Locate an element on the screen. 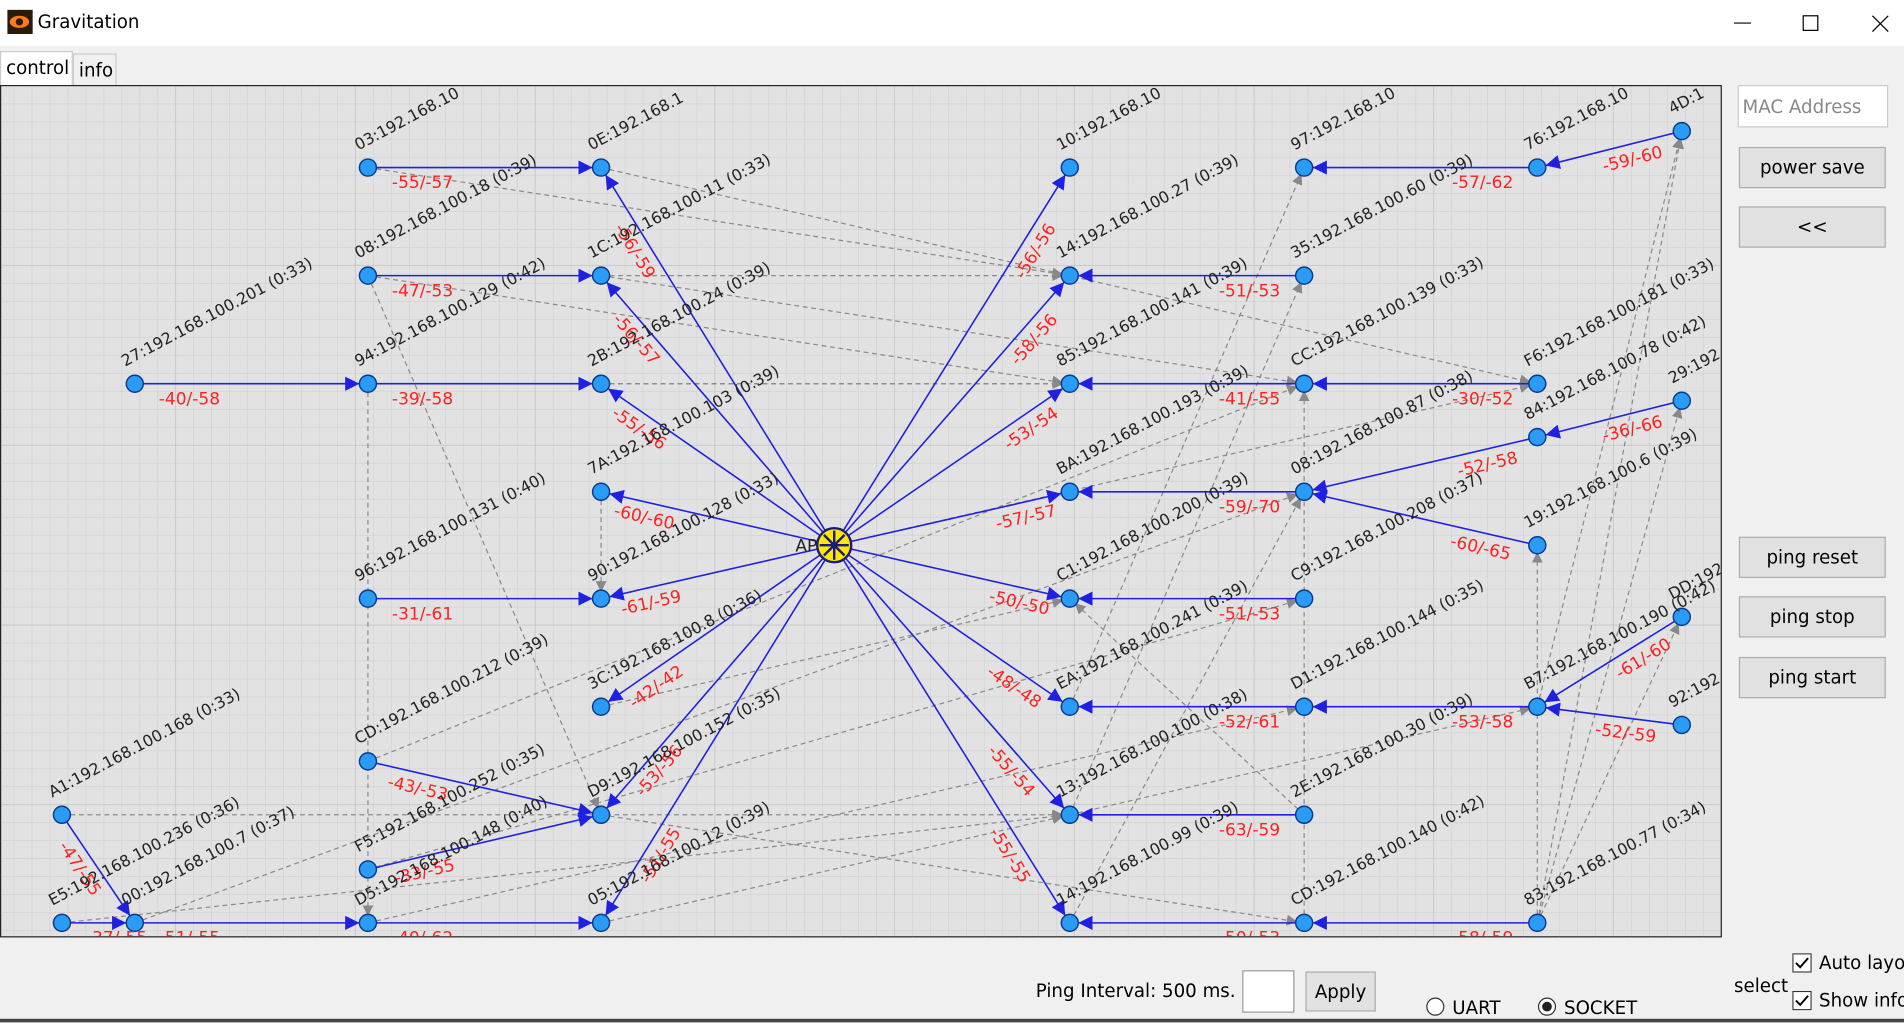 The width and height of the screenshot is (1904, 1023). link-label: -63/-59 is located at coordinates (1249, 830).